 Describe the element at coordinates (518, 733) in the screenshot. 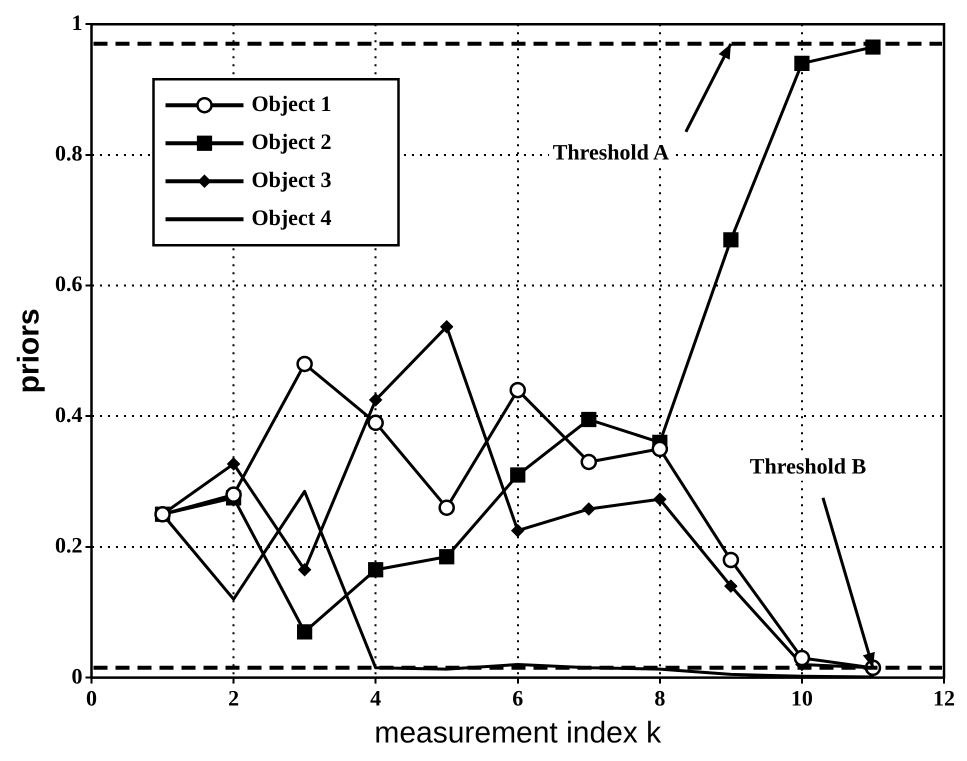

I see `x-axis-title: measurement index k` at that location.